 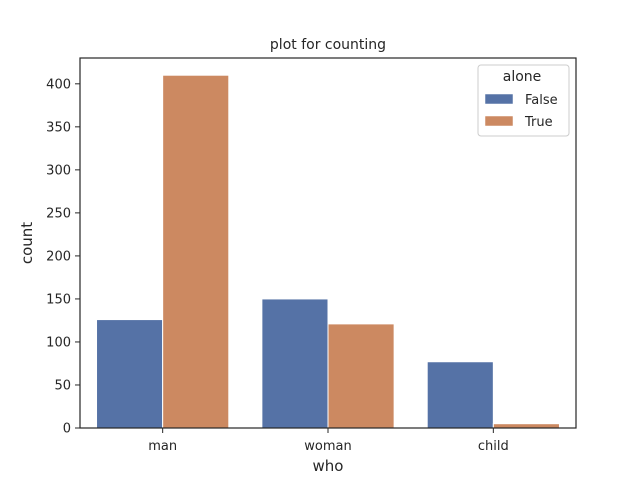 What do you see at coordinates (58, 84) in the screenshot?
I see `y-tick-label: 400` at bounding box center [58, 84].